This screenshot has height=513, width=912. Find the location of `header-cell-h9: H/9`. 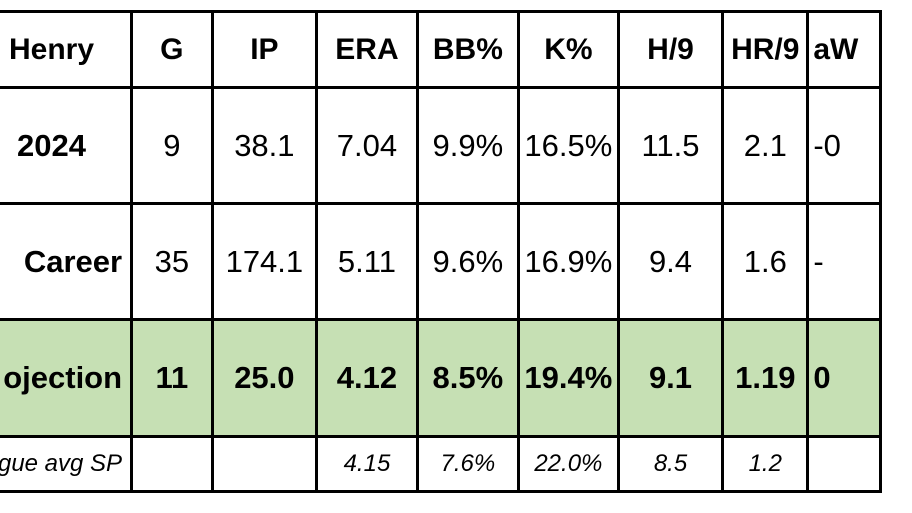

header-cell-h9: H/9 is located at coordinates (670, 49).